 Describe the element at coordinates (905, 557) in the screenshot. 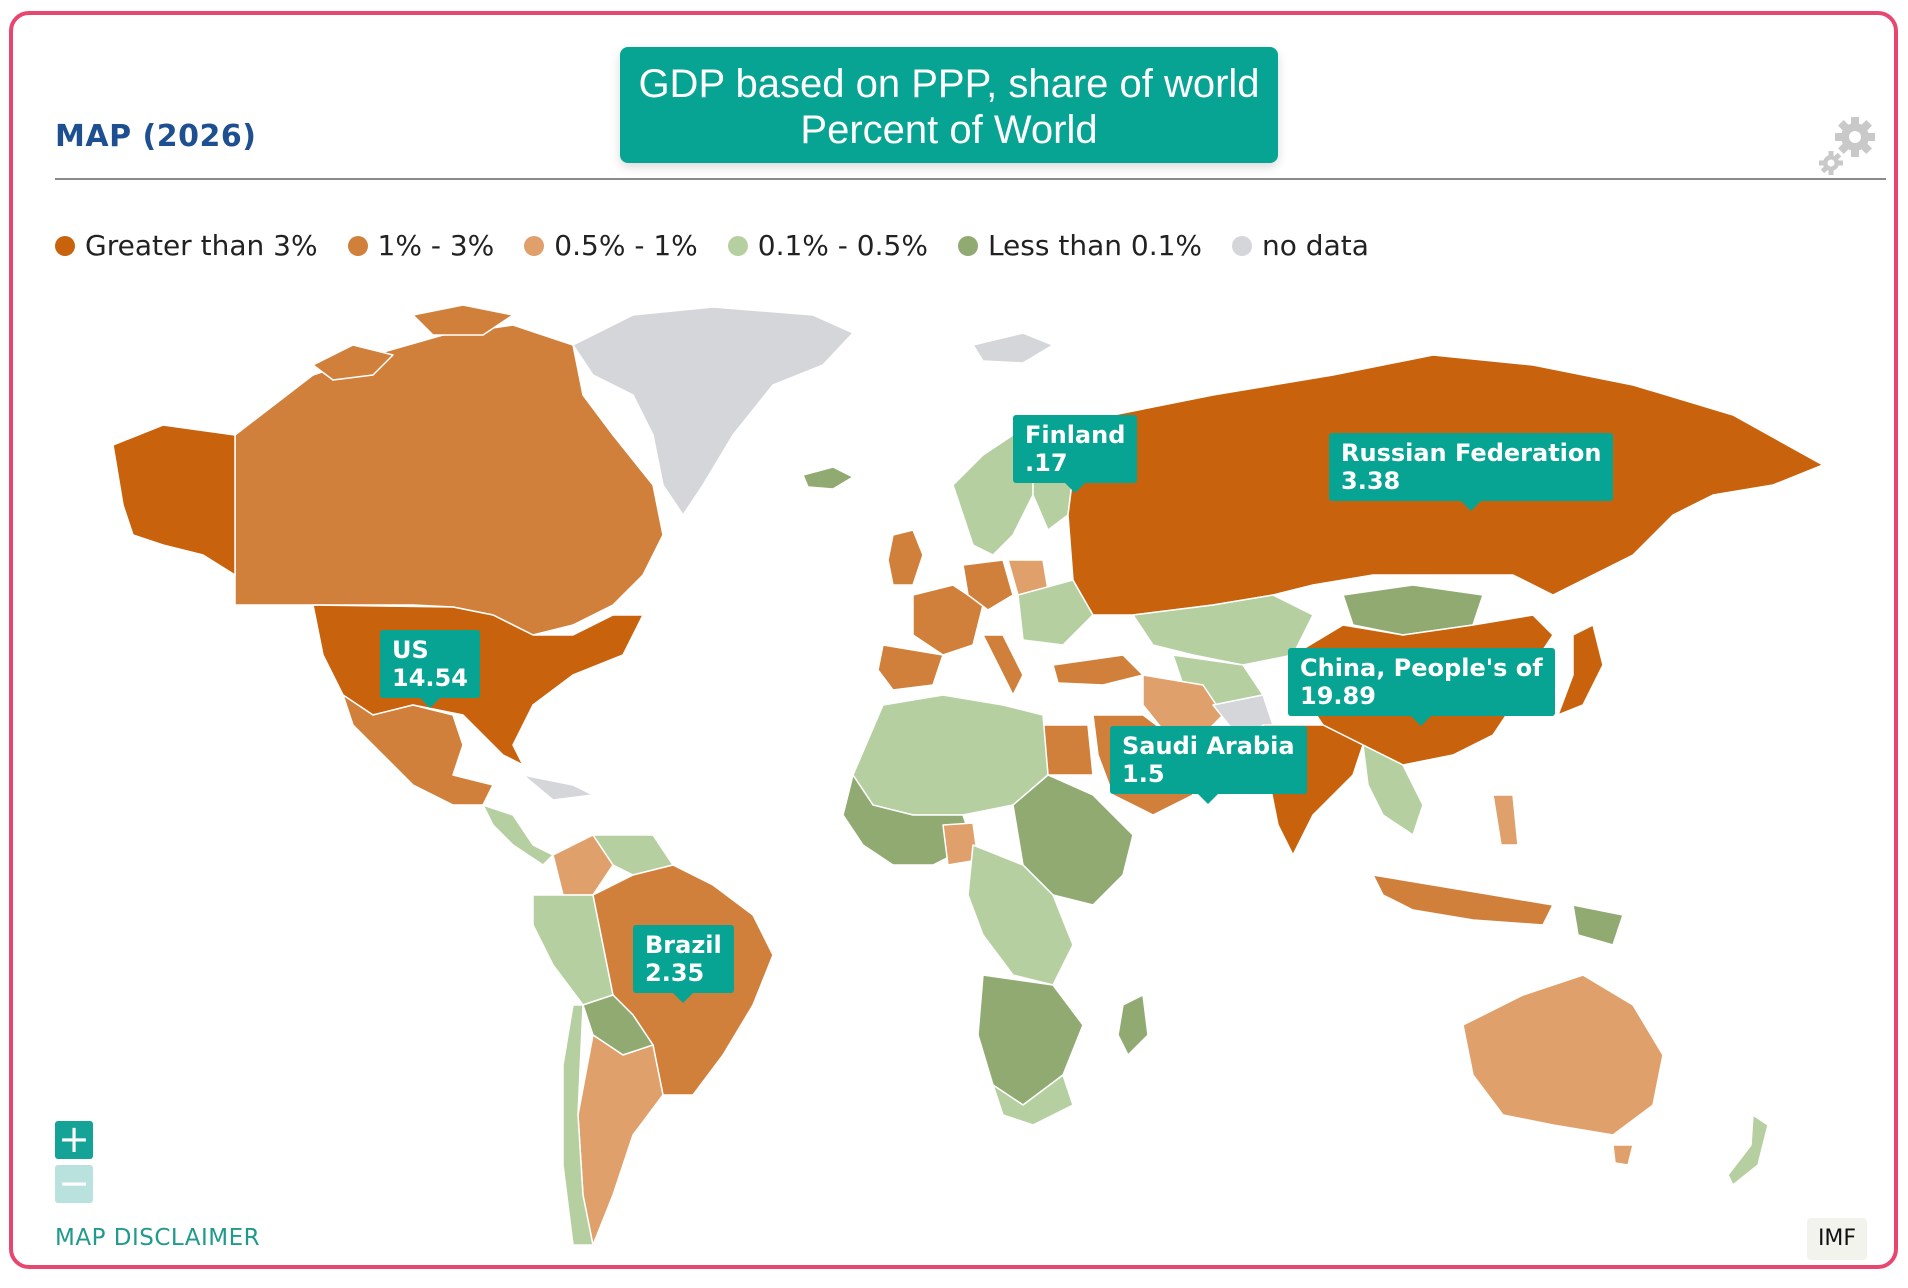

I see `region-uk` at that location.